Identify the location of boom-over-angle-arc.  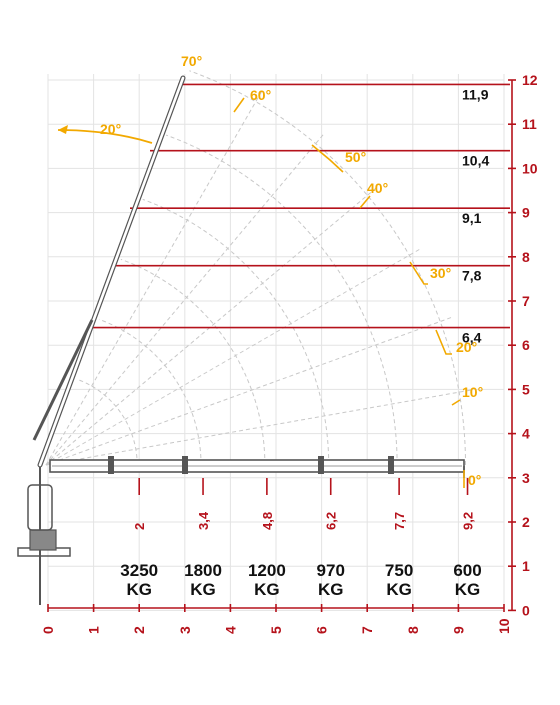
(105, 136).